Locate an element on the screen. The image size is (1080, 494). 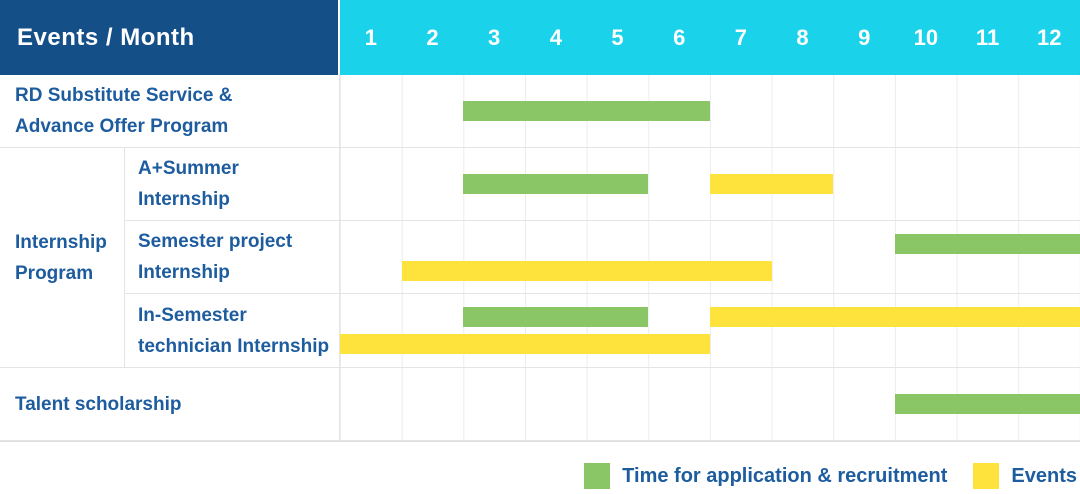
row-label: Semester project Internship is located at coordinates (232, 257).